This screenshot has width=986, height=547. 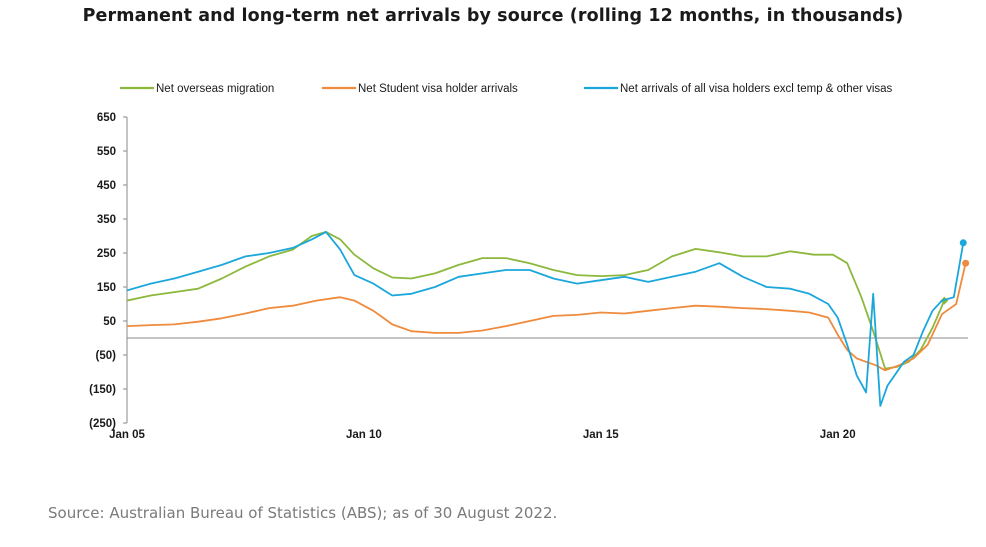 I want to click on y-tick-label: 50, so click(x=109, y=322).